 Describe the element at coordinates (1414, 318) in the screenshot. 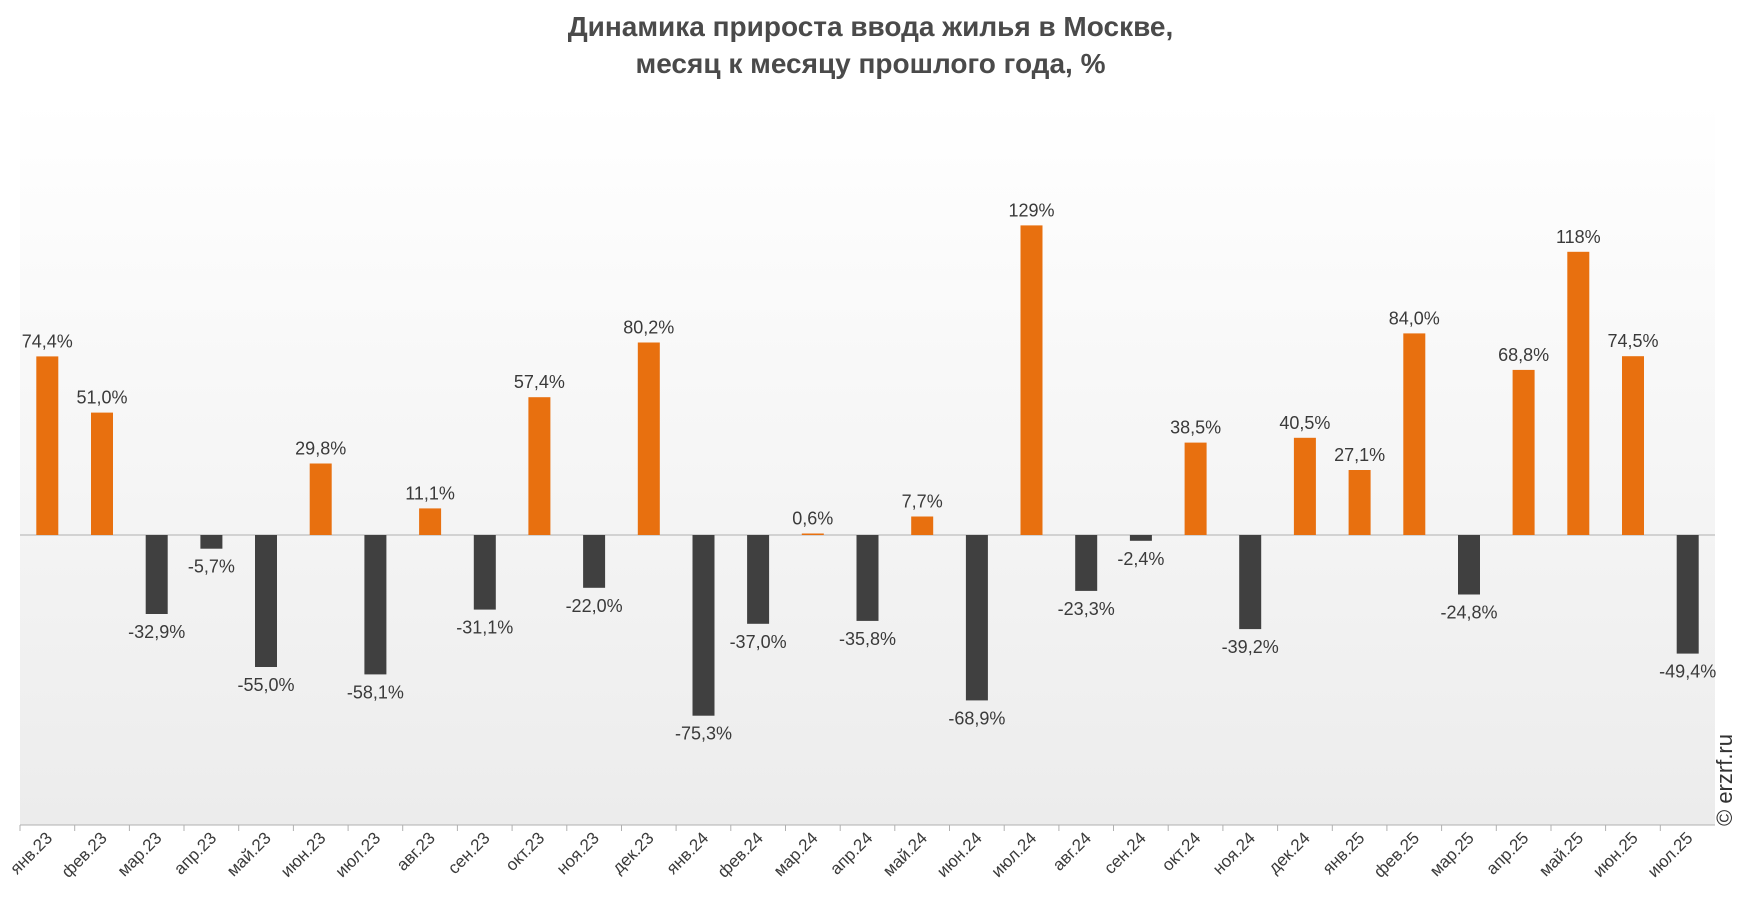

I see `data-label-фев.25: 84,0%` at that location.